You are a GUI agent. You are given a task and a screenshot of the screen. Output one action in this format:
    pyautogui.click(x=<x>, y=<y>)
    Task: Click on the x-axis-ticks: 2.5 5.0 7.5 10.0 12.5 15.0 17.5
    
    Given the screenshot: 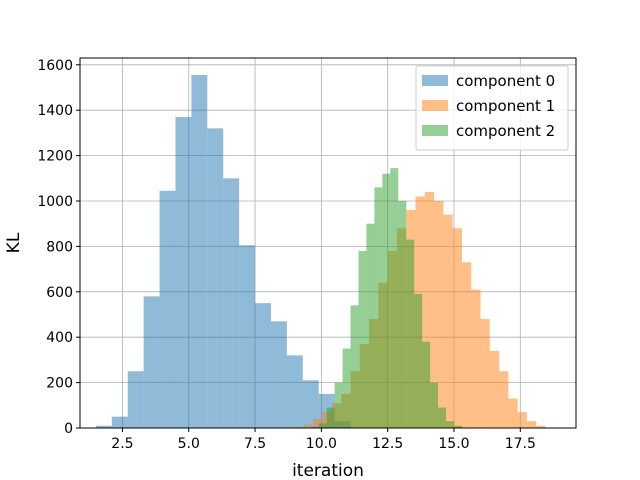 What is the action you would take?
    pyautogui.click(x=323, y=440)
    